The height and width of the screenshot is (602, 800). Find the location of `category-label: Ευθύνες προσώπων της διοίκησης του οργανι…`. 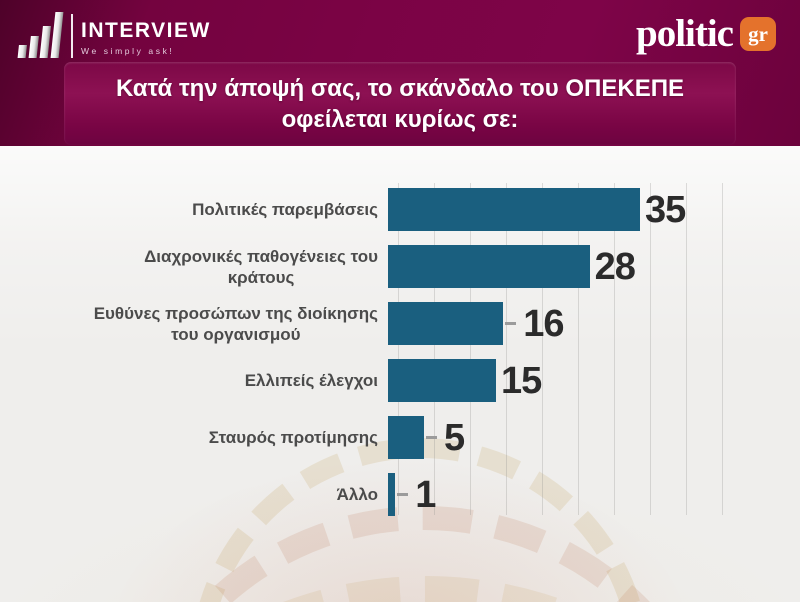

category-label: Ευθύνες προσώπων της διοίκησης του οργανι… is located at coordinates (235, 323).